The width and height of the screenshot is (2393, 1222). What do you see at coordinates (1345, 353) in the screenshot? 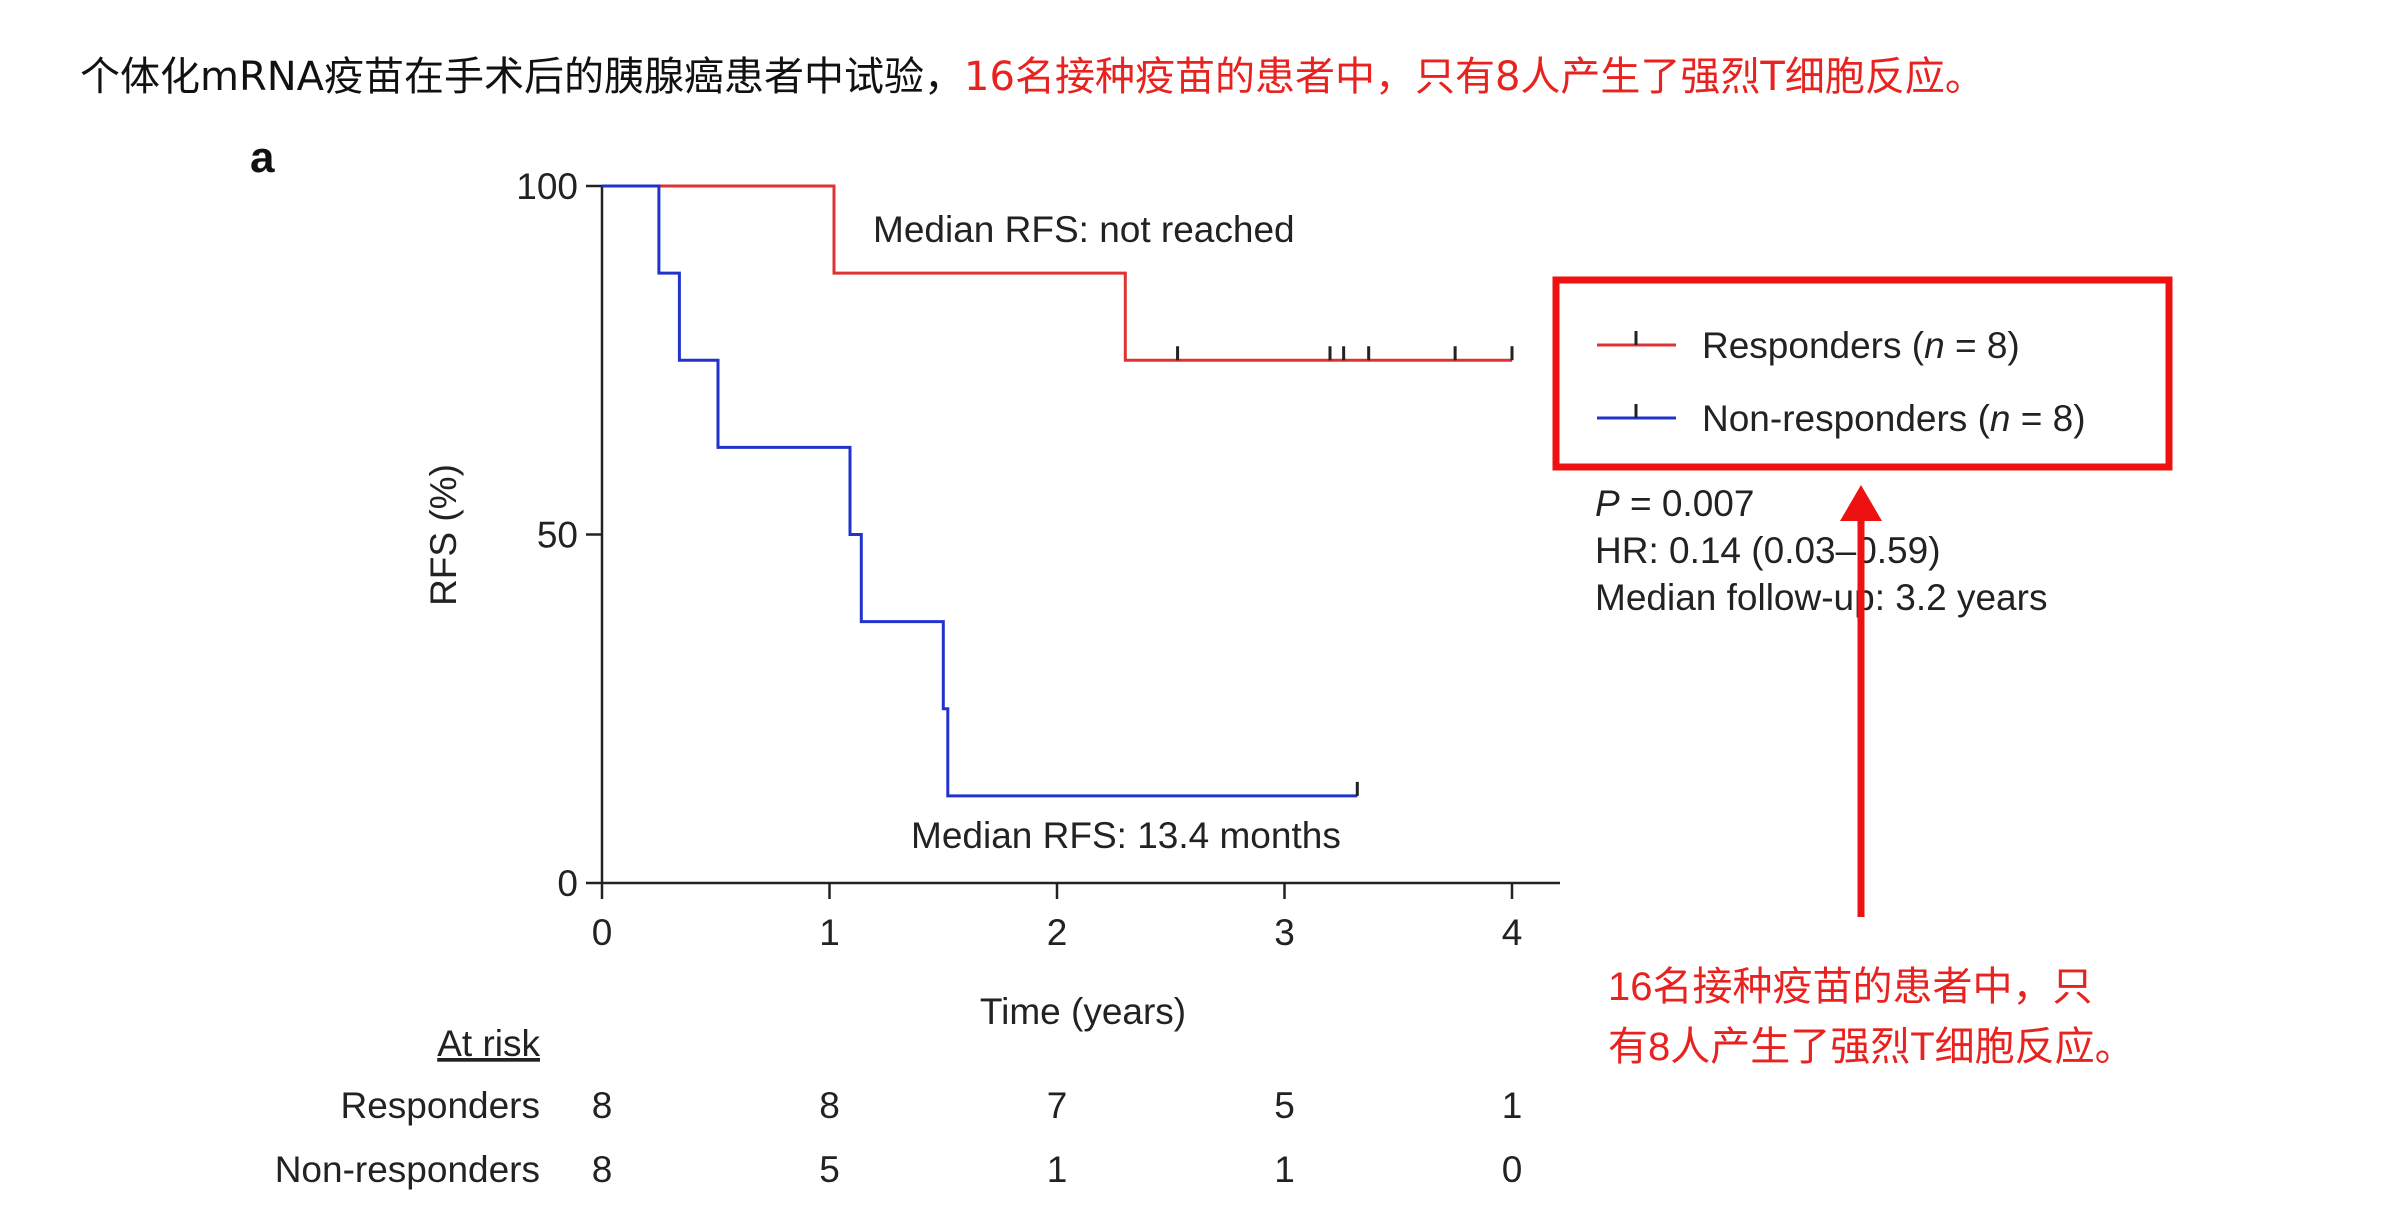
I see `responders-censor-marks` at bounding box center [1345, 353].